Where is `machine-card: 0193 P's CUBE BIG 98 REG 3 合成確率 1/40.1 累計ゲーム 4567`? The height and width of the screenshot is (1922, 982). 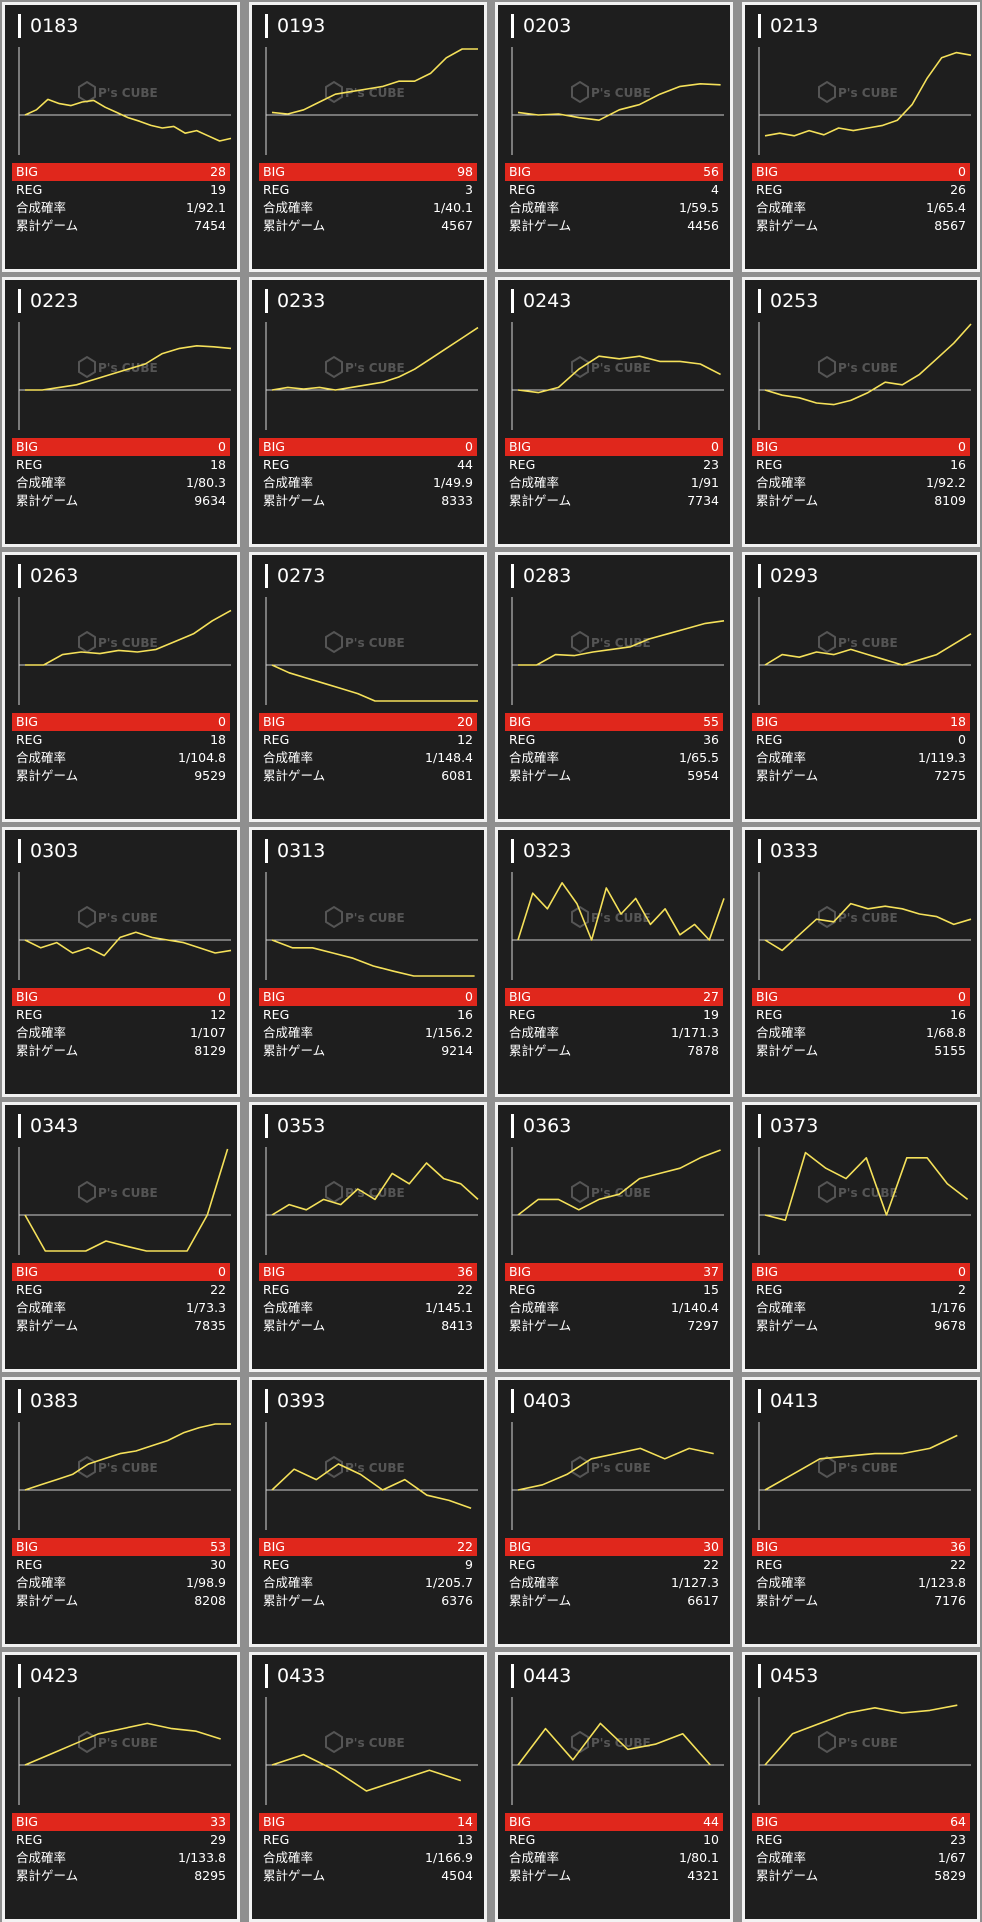
machine-card: 0193 P's CUBE BIG 98 REG 3 合成確率 1/40.1 累計ゲーム 4567 is located at coordinates (368, 137).